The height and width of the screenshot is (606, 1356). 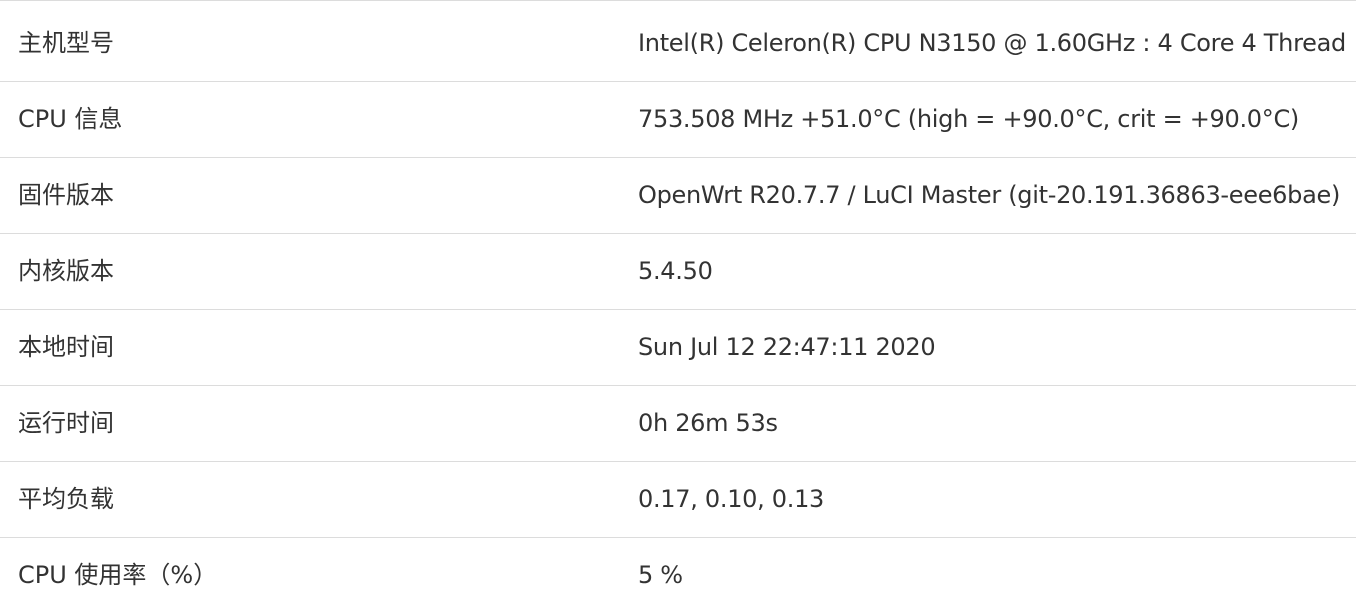 I want to click on table-row-load-average: 平均负载 0.17, 0.10, 0.13, so click(x=678, y=500).